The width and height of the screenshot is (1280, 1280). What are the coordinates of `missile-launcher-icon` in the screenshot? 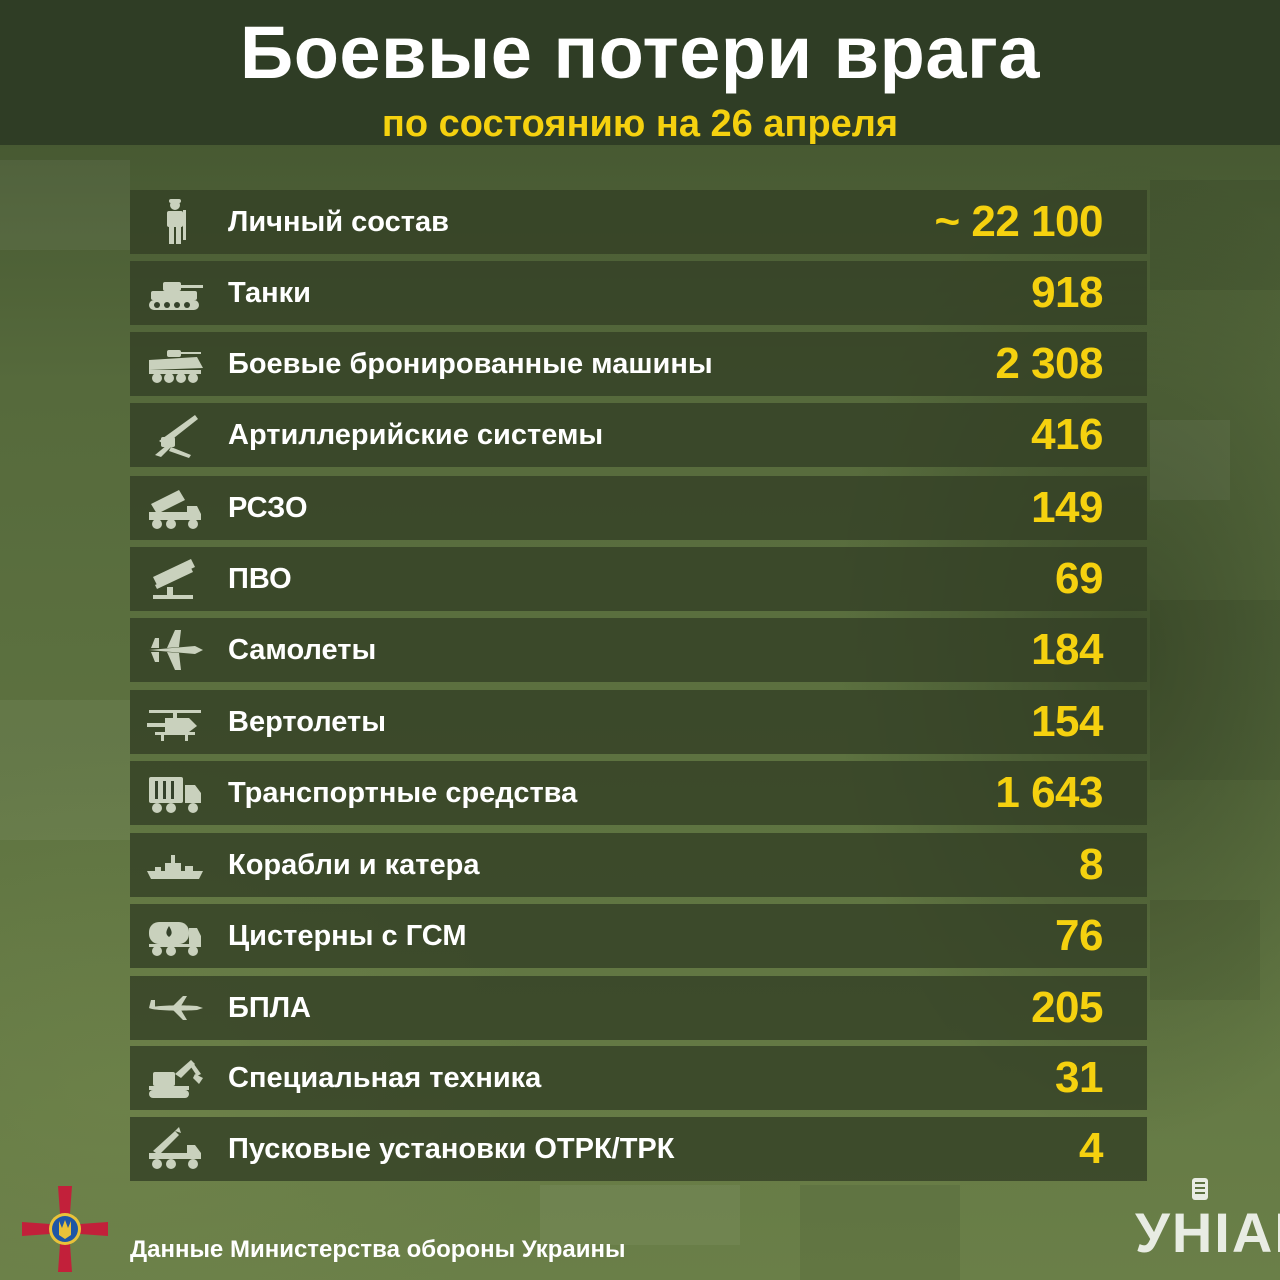 It's located at (175, 1149).